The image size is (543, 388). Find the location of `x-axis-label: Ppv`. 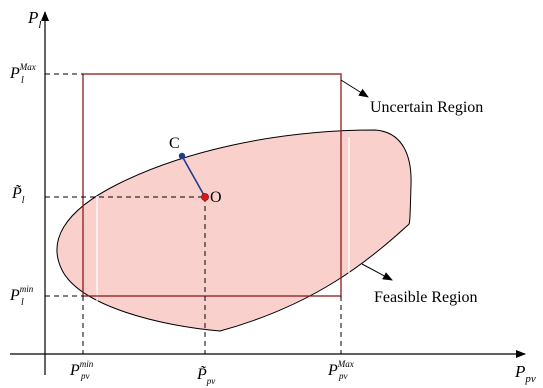

x-axis-label: Ppv is located at coordinates (525, 373).